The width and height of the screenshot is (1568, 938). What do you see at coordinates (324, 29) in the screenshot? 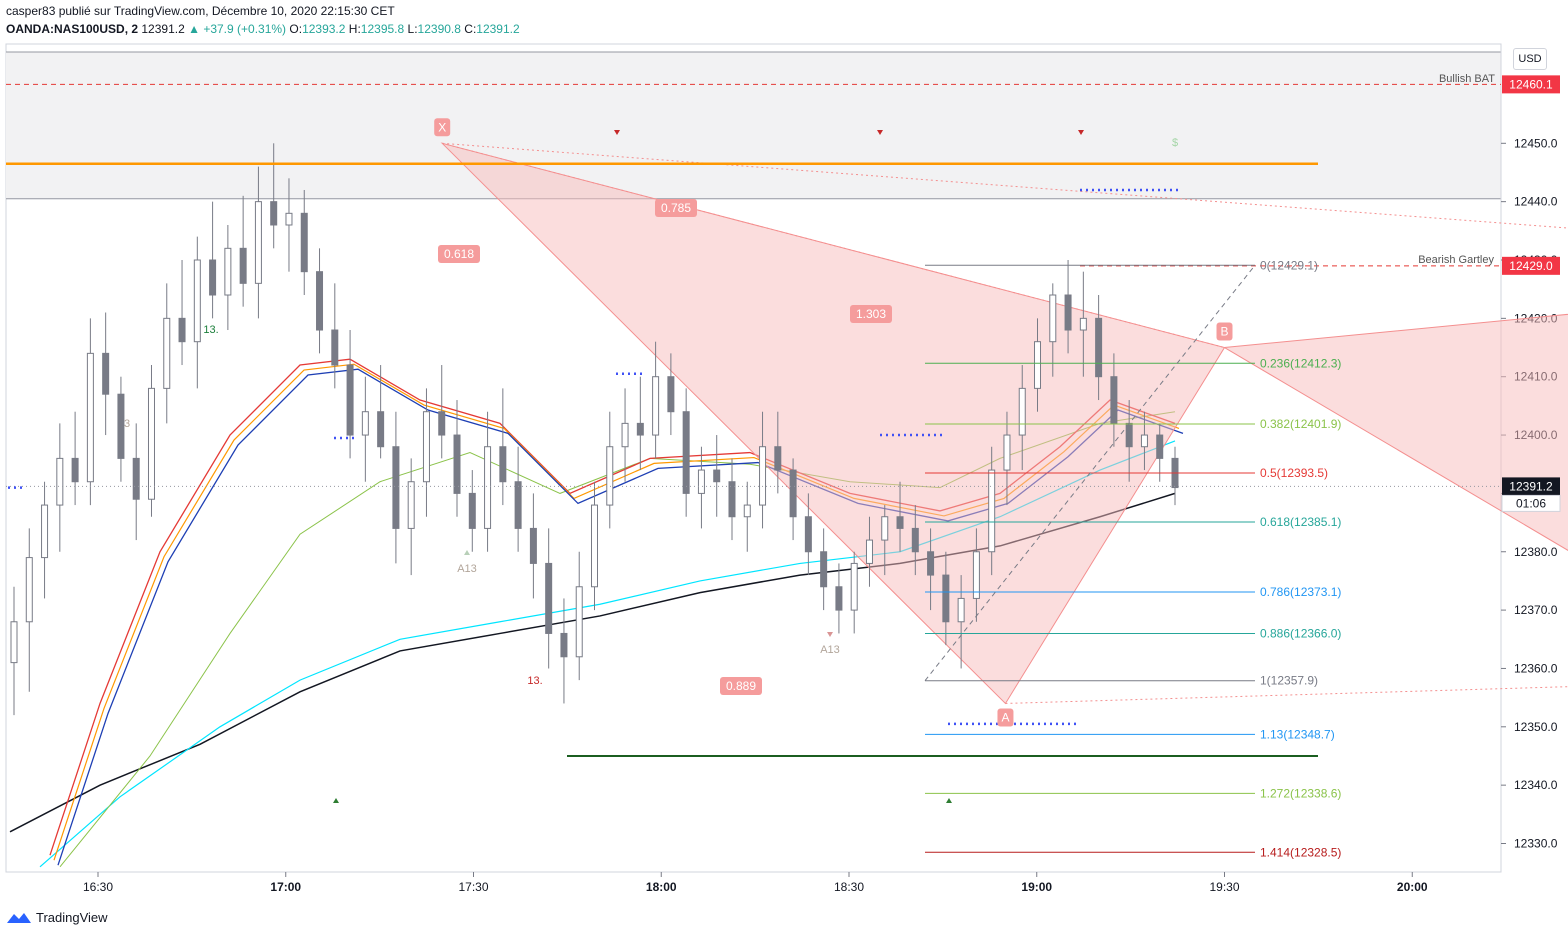
I see `open-value: 12393.2` at bounding box center [324, 29].